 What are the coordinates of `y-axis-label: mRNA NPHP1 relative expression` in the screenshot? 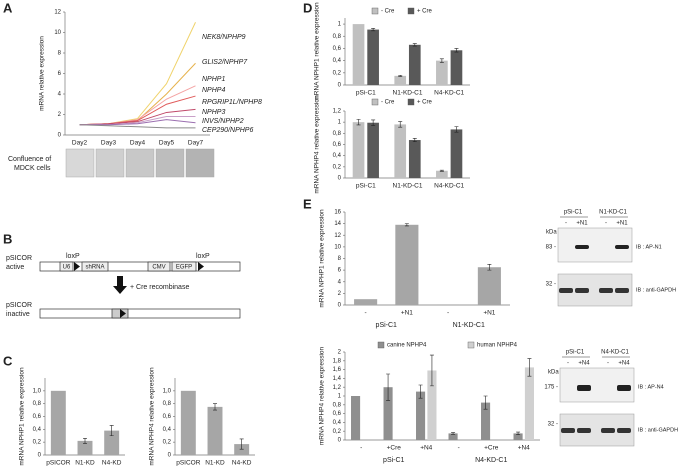 It's located at (317, 51).